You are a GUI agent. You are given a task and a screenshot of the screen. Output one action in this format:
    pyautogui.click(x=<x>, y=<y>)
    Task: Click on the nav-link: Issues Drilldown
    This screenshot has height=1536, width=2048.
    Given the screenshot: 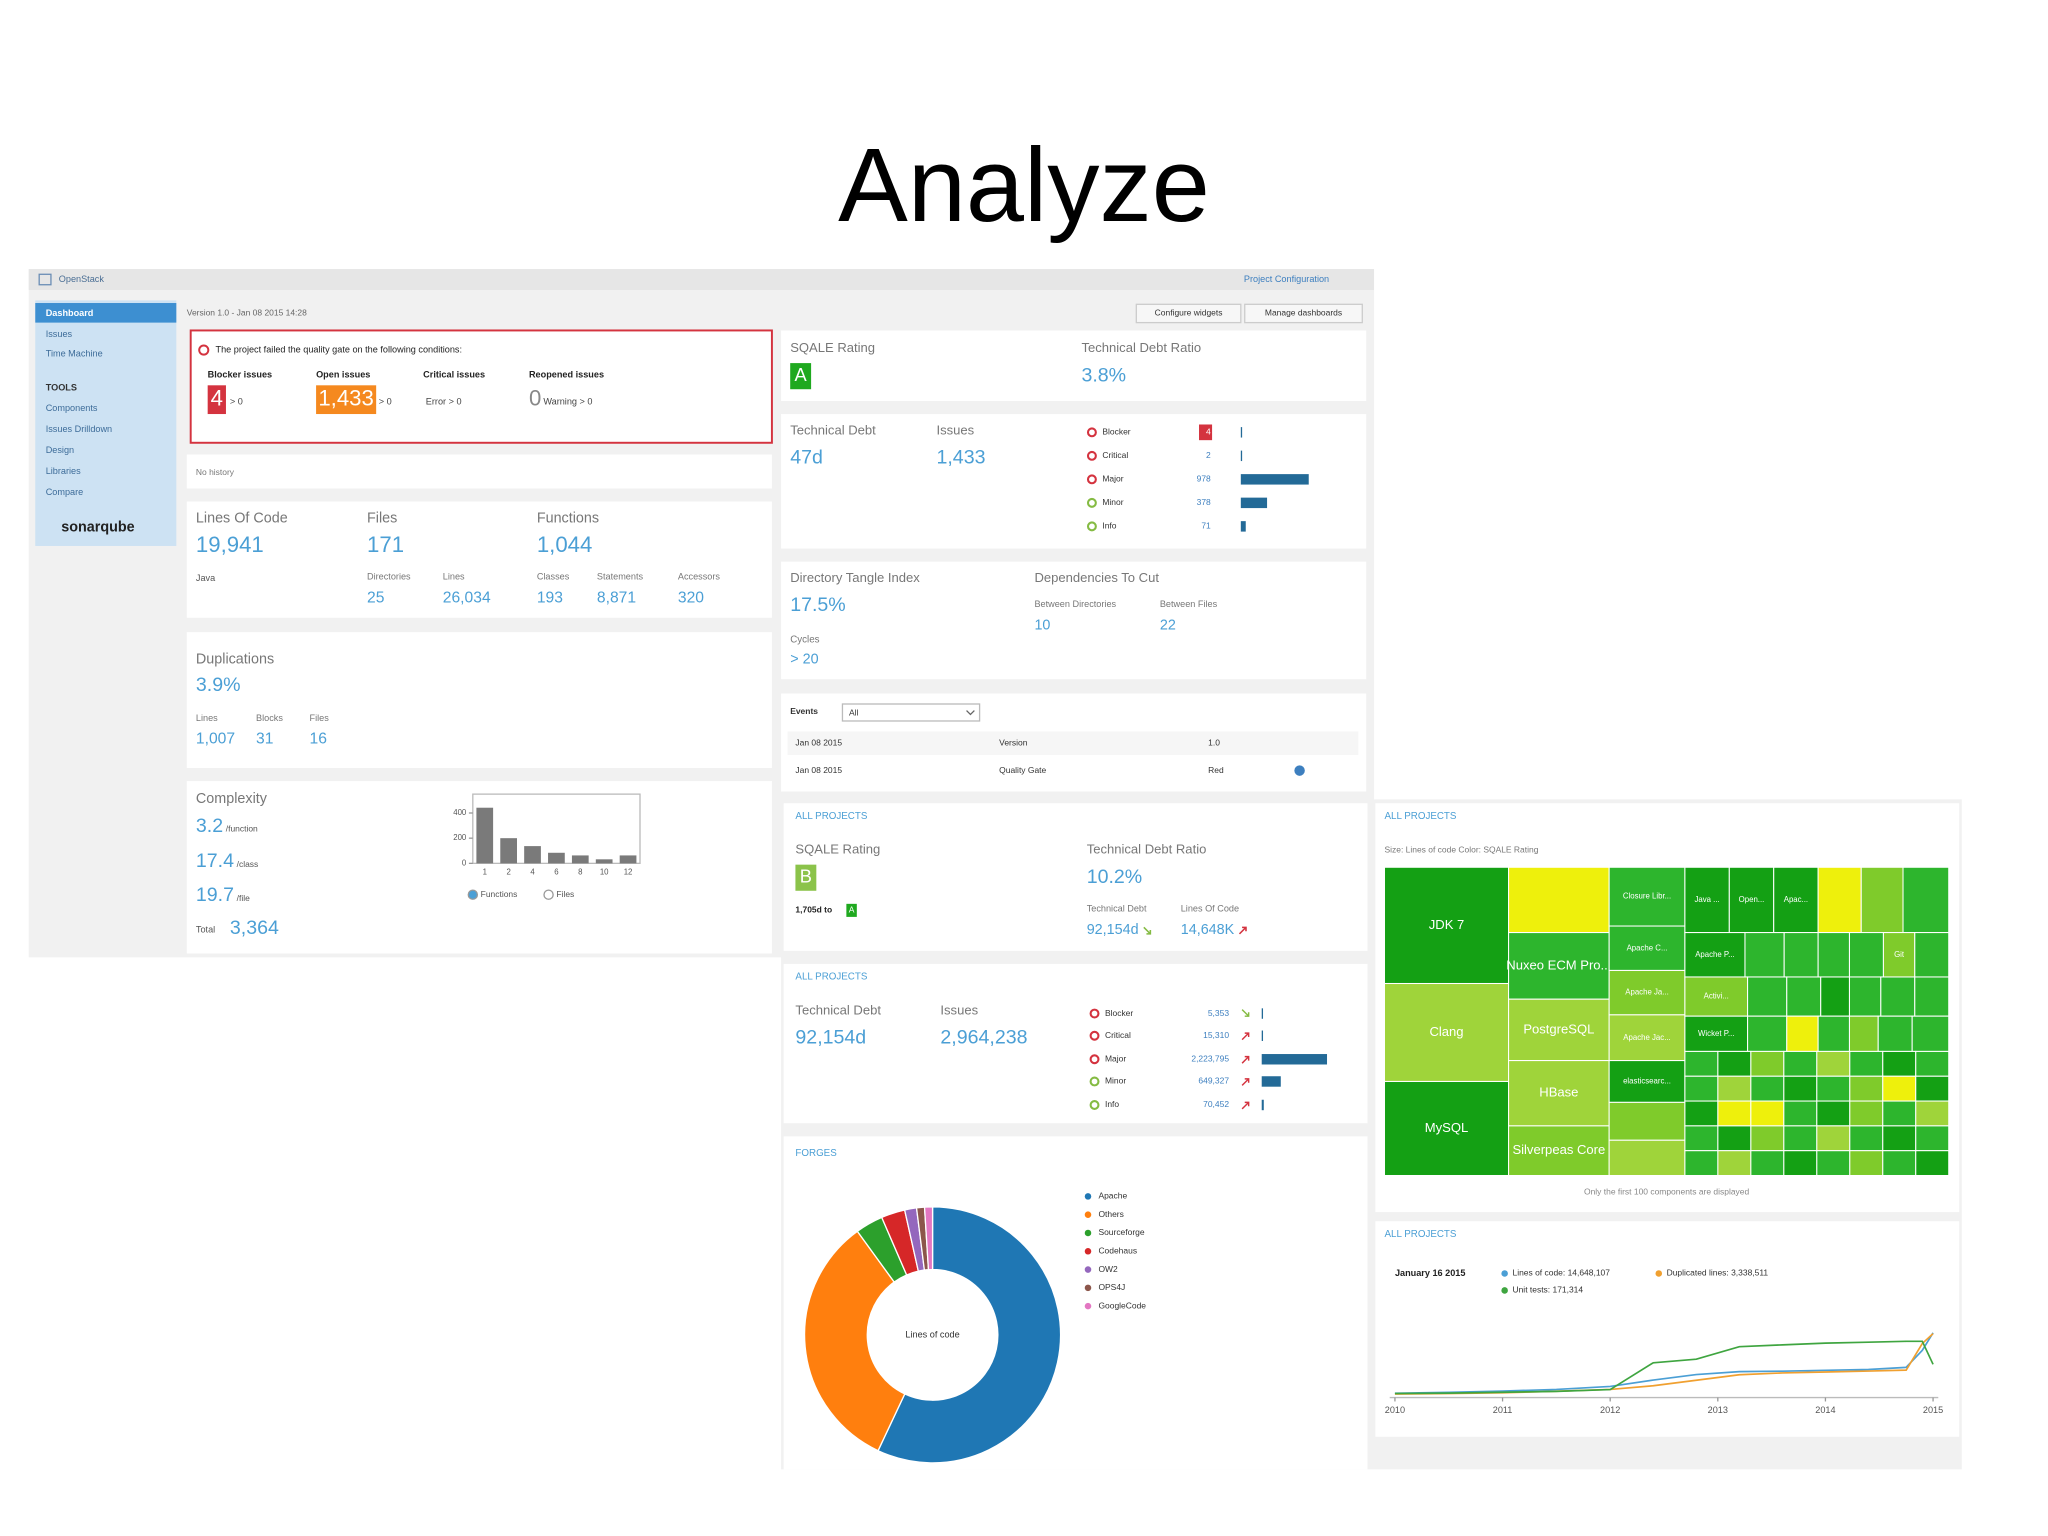 What is the action you would take?
    pyautogui.click(x=79, y=429)
    